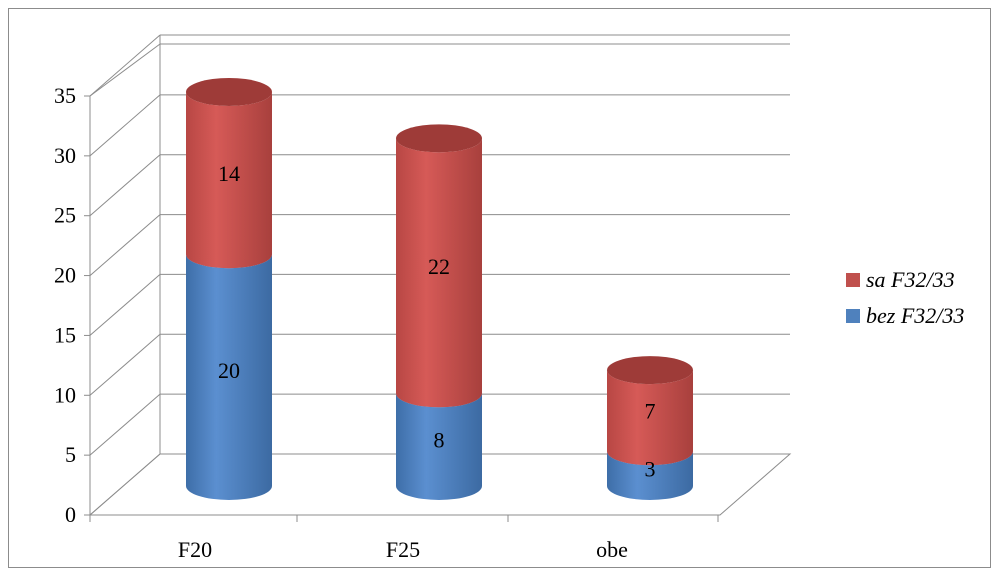 The image size is (1003, 578). I want to click on x-tick-label-F25: F25, so click(403, 549).